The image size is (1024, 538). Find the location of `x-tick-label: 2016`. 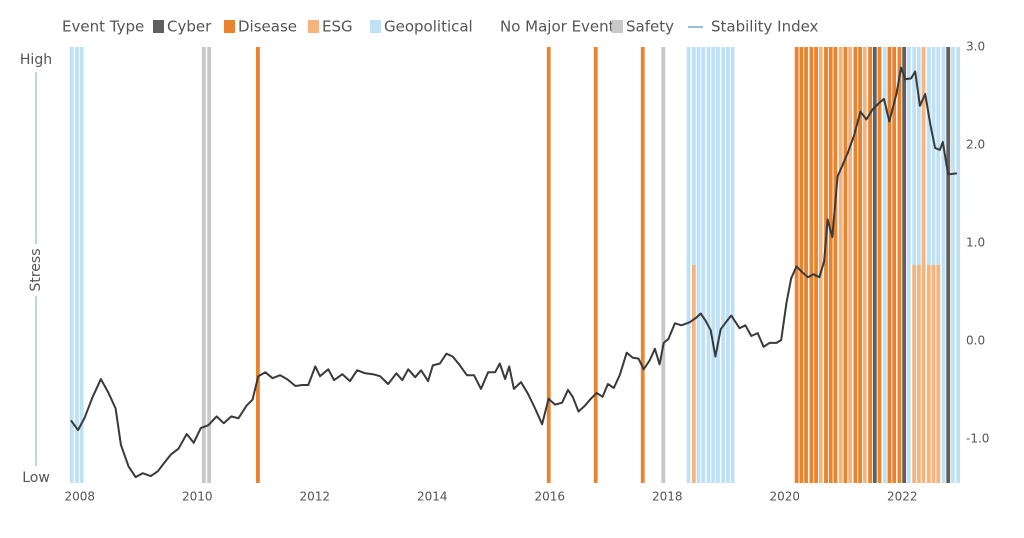

x-tick-label: 2016 is located at coordinates (549, 497).